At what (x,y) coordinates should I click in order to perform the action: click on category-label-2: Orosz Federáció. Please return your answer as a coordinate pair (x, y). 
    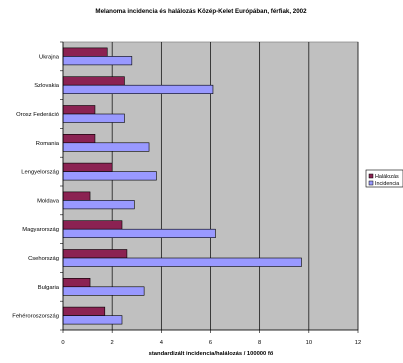
    Looking at the image, I should click on (37, 115).